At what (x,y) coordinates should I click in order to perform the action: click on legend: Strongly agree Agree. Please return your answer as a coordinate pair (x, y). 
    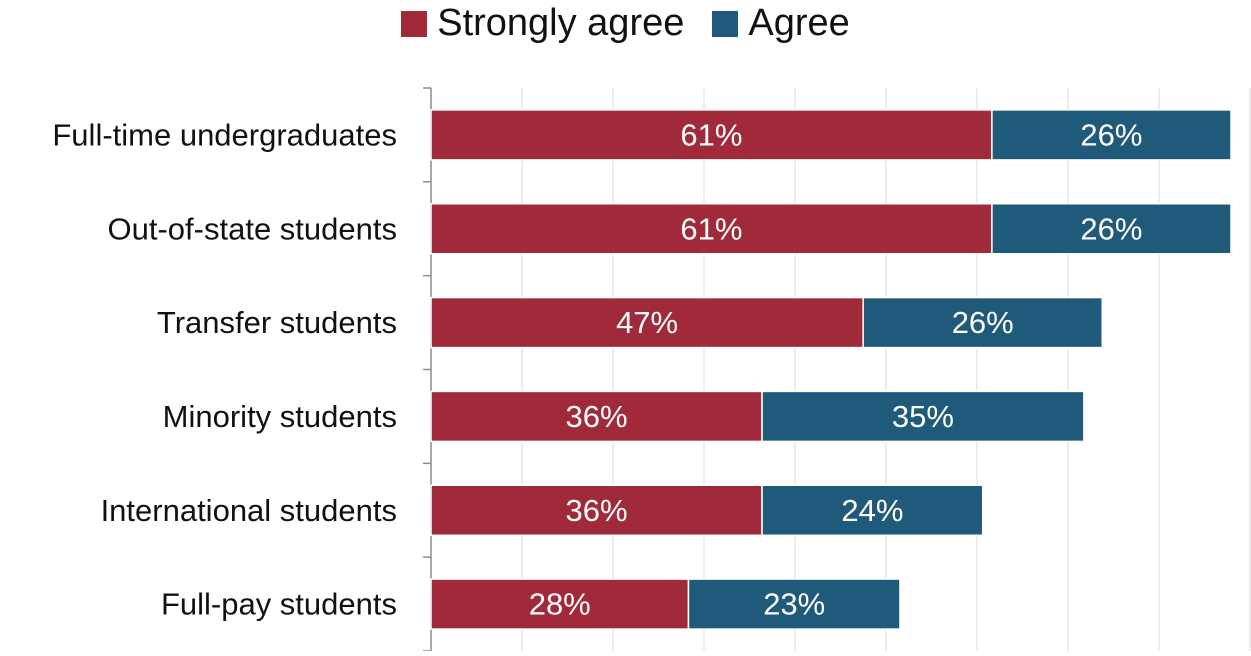
    Looking at the image, I should click on (625, 23).